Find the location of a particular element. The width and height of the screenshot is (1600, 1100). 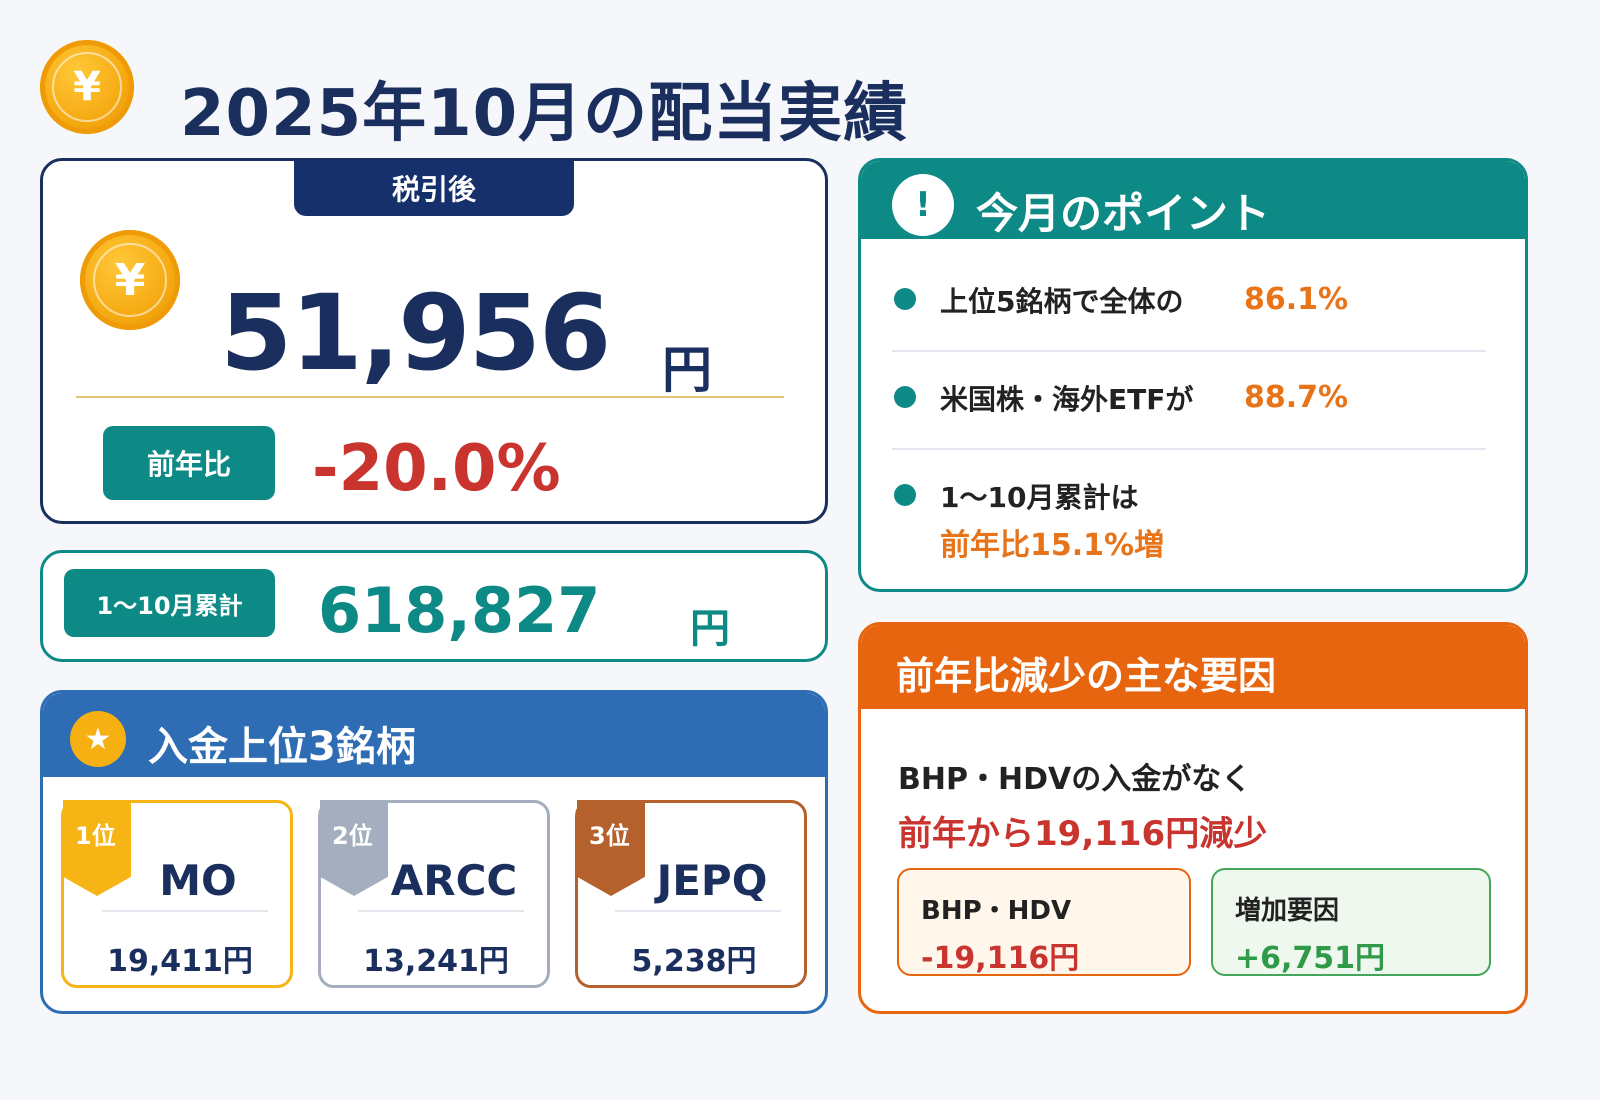

rank-amount-2: 13,241円 is located at coordinates (436, 961).